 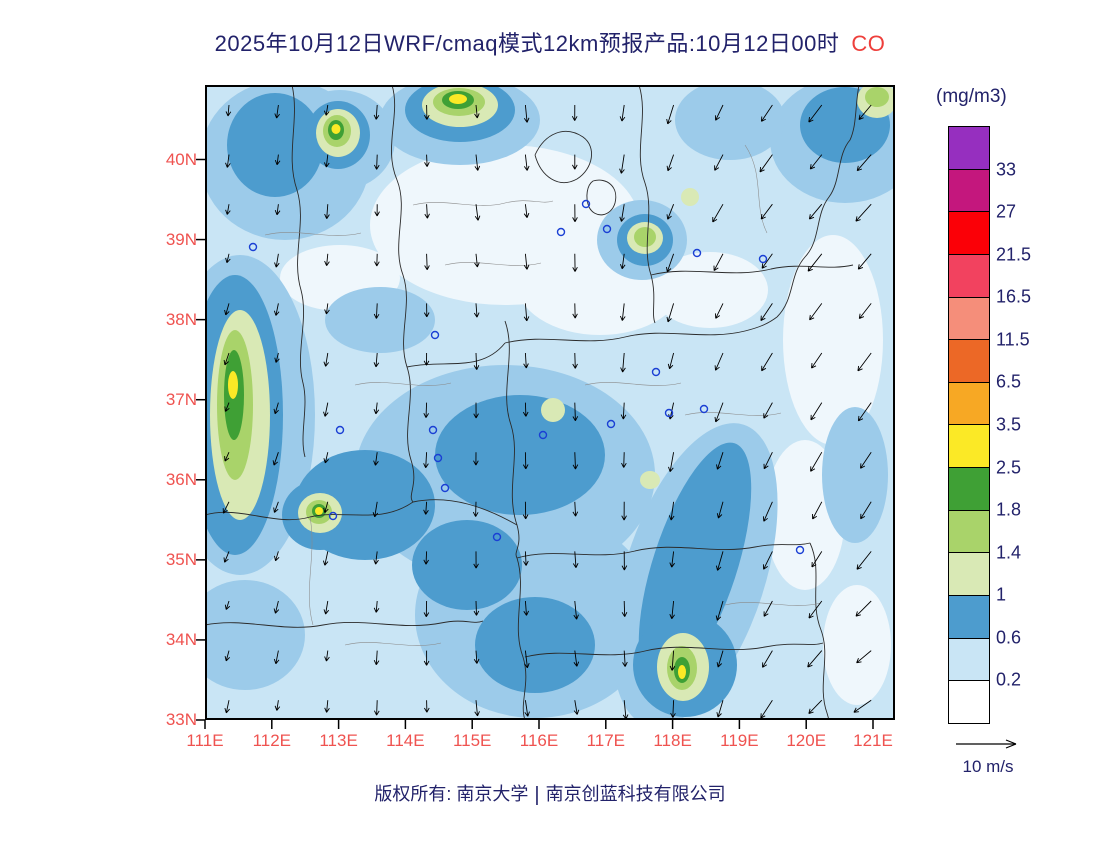 I want to click on copyright-left: 版权所有: 南京大学, so click(x=451, y=794).